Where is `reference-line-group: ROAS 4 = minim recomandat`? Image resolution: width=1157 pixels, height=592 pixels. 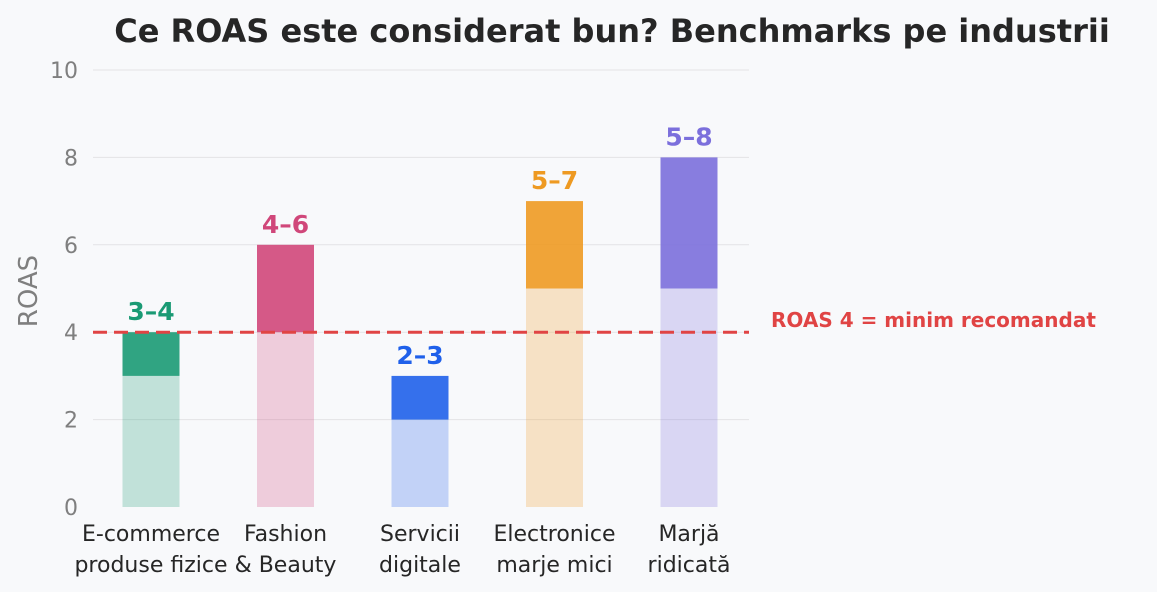
reference-line-group: ROAS 4 = minim recomandat is located at coordinates (594, 321).